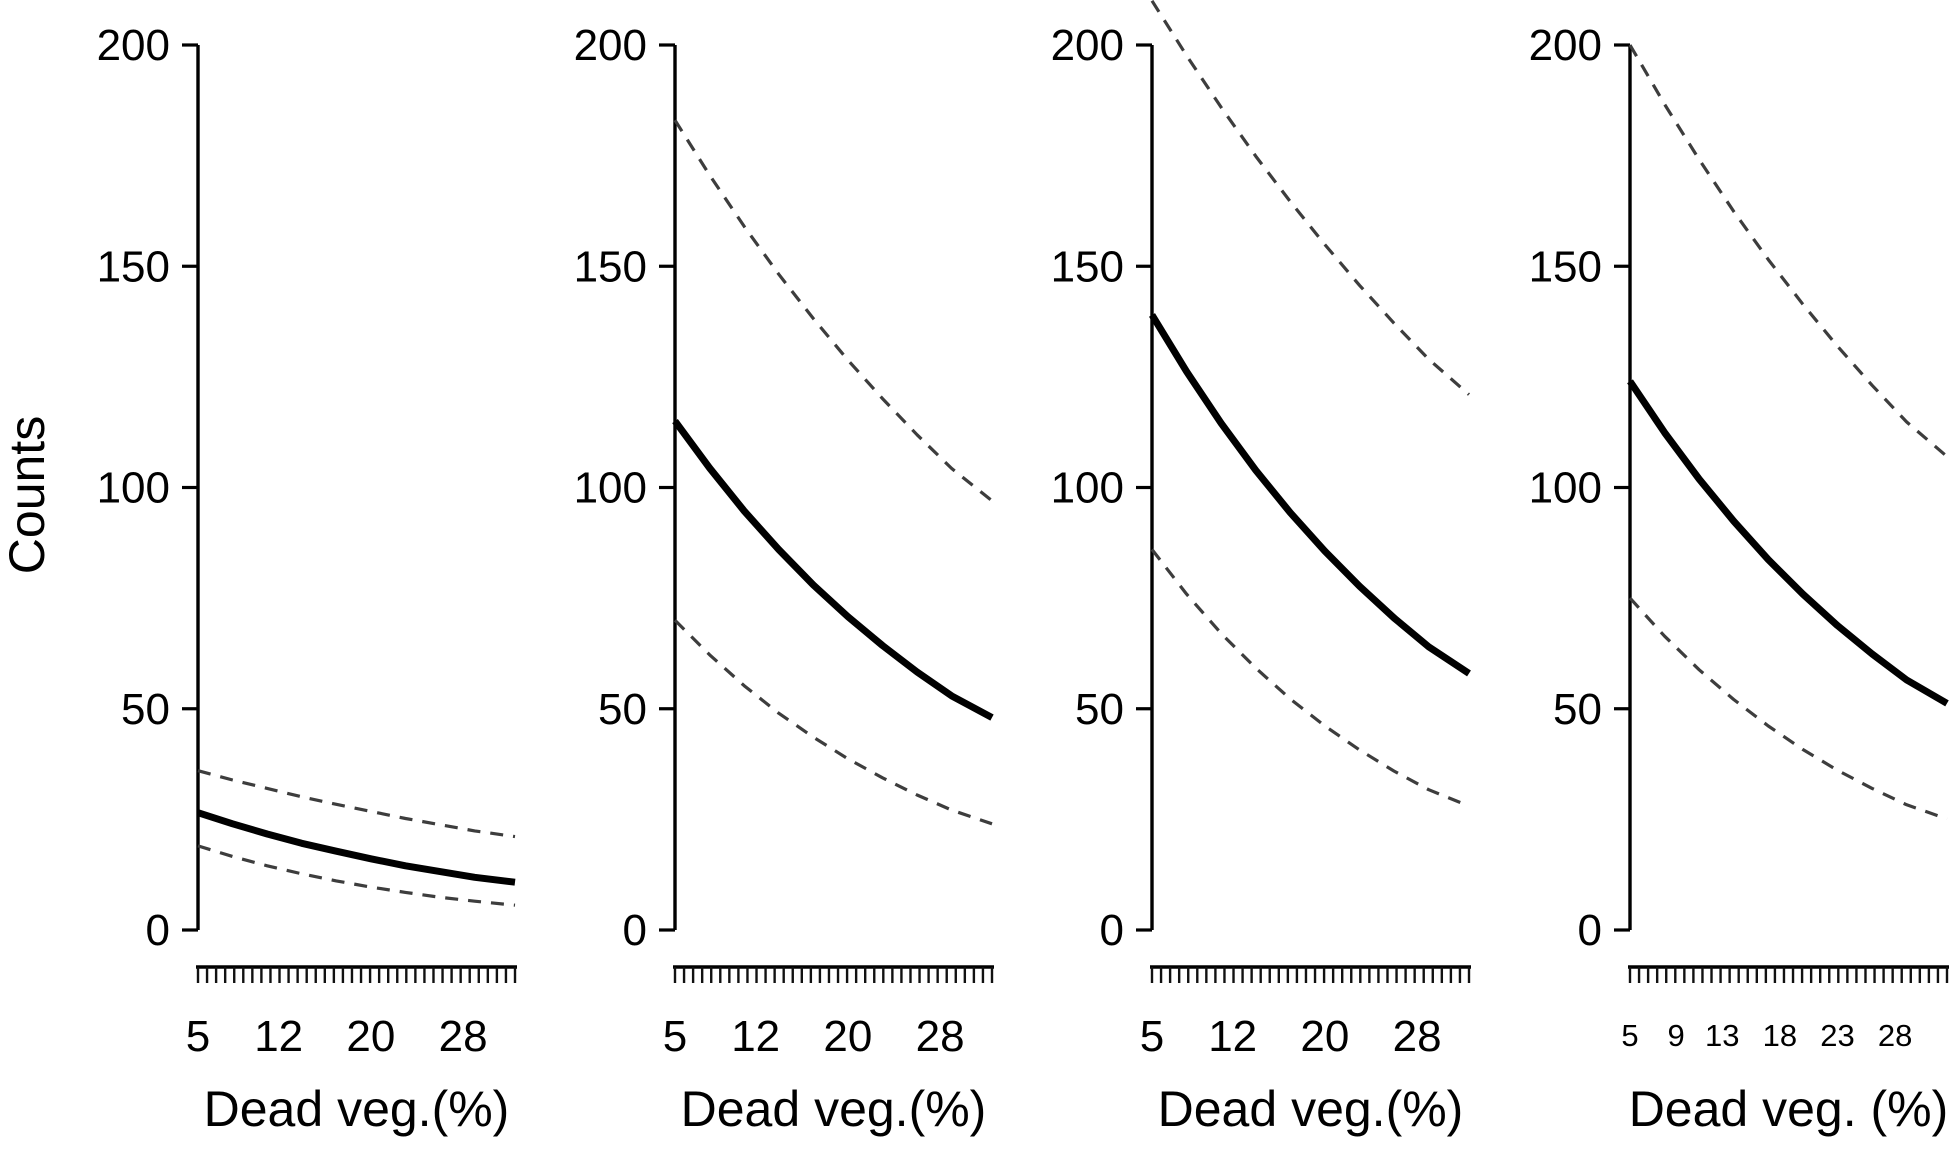  I want to click on panel-1-mean-line, so click(356, 847).